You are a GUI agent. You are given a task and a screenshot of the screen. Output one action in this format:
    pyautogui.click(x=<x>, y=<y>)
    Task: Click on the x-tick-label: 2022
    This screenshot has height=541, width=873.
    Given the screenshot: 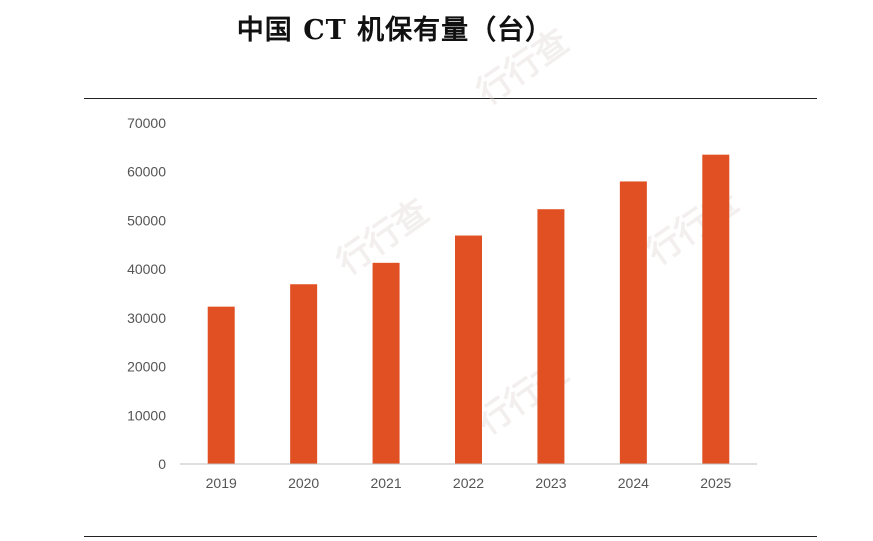 What is the action you would take?
    pyautogui.click(x=468, y=483)
    